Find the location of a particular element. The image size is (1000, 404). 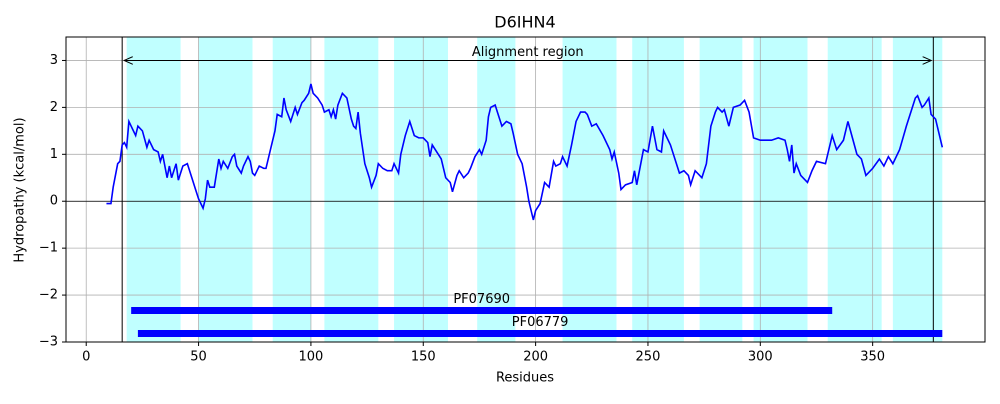

y-tick-label: −3 is located at coordinates (48, 342).